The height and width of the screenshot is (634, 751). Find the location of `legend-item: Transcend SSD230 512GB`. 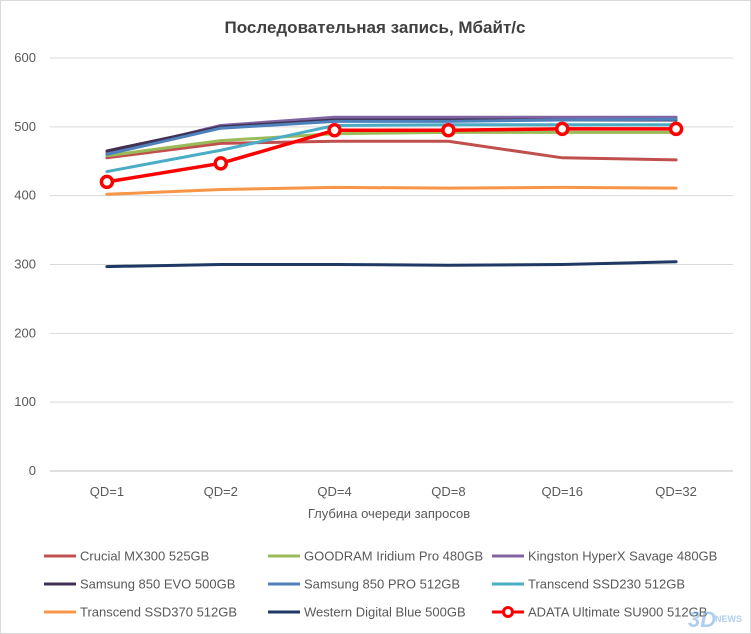

legend-item: Transcend SSD230 512GB is located at coordinates (588, 584).